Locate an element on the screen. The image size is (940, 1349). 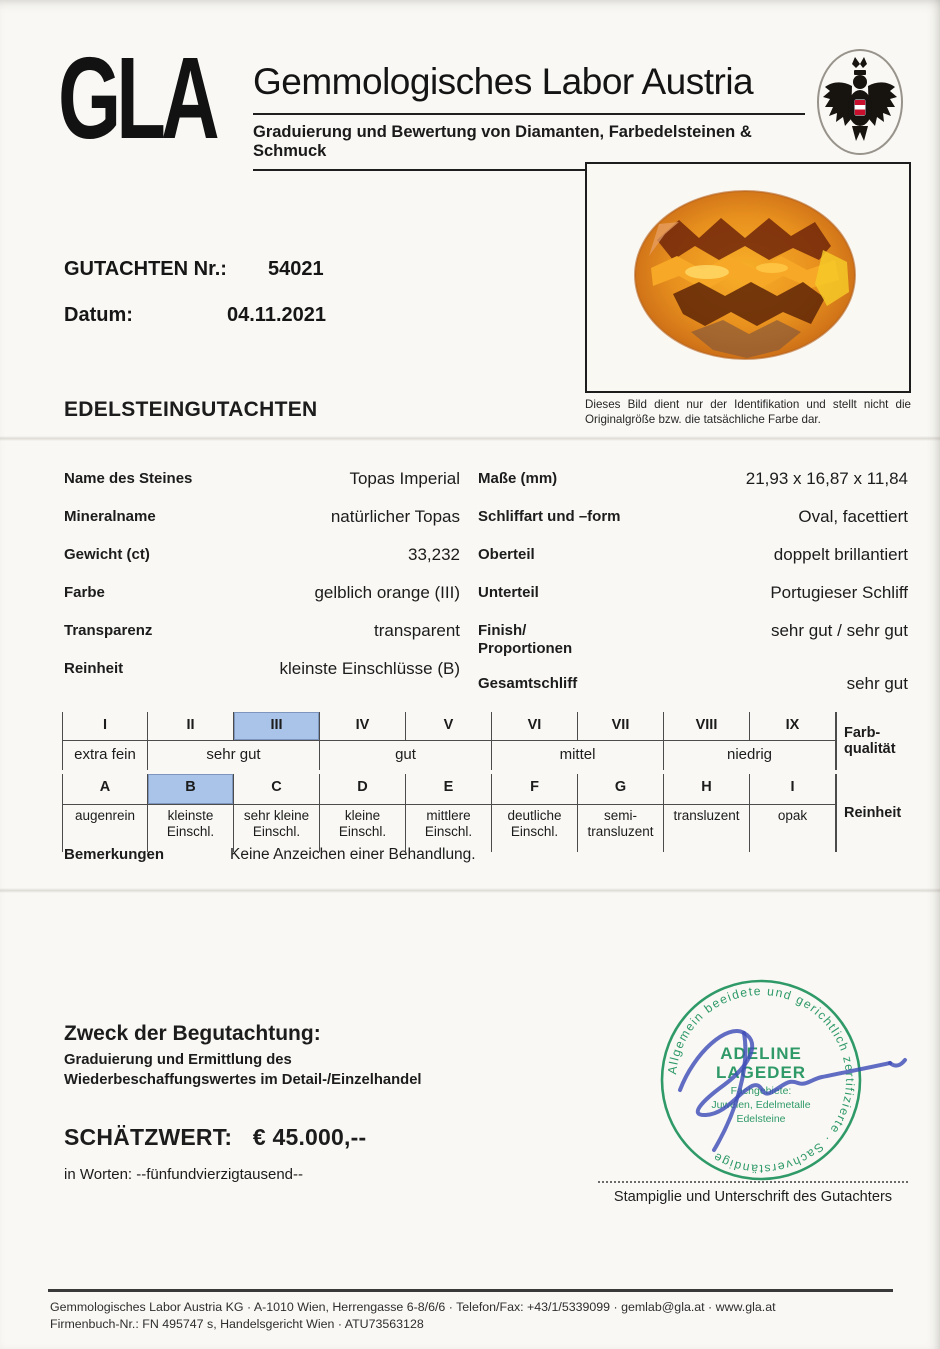
color-band: sehr gut is located at coordinates (234, 755).